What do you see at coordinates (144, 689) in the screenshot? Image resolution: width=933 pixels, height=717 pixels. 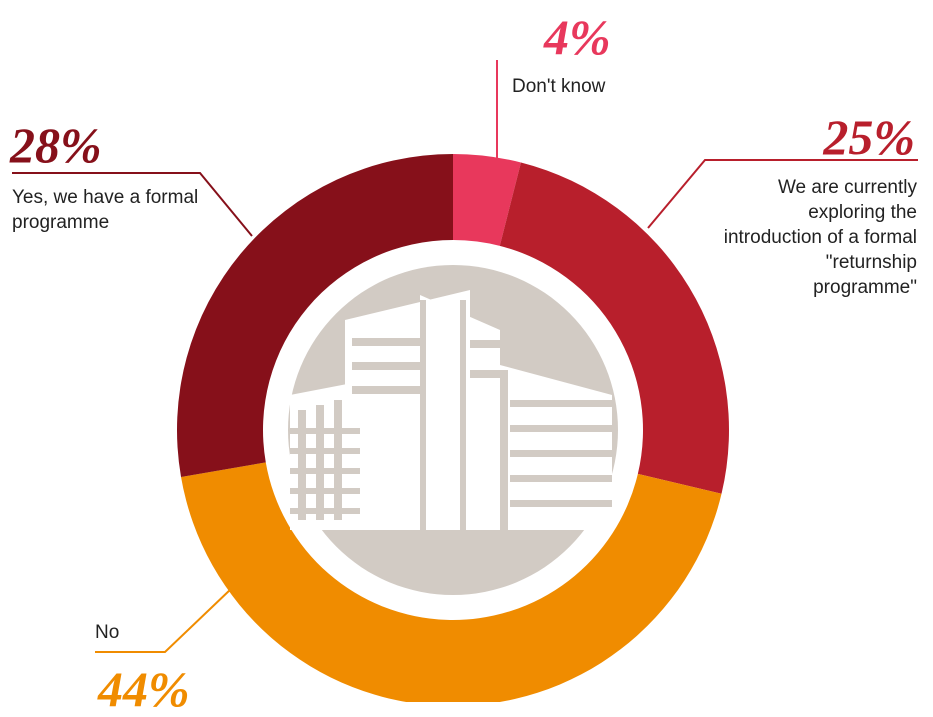 I see `value-label: 44%` at bounding box center [144, 689].